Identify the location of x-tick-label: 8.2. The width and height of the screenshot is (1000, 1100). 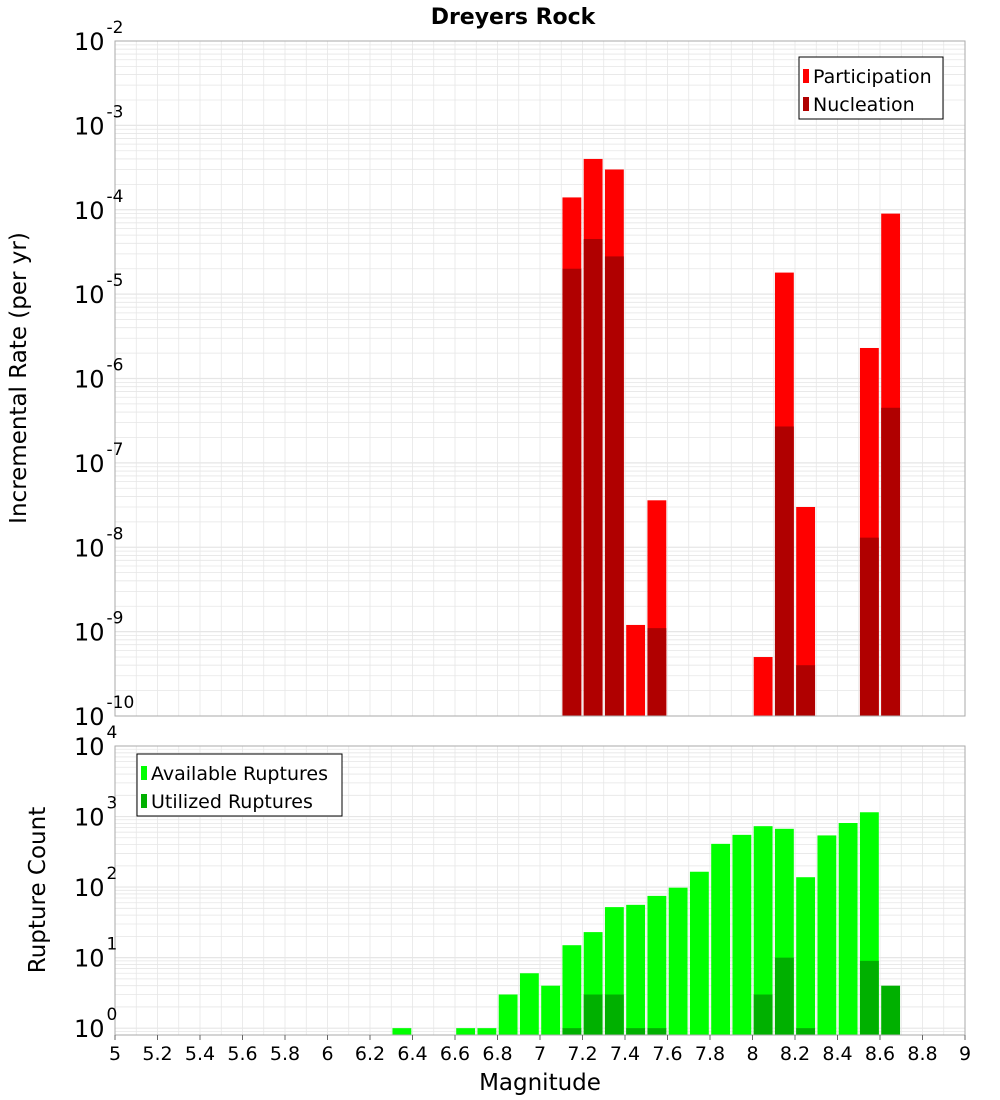
(795, 1054).